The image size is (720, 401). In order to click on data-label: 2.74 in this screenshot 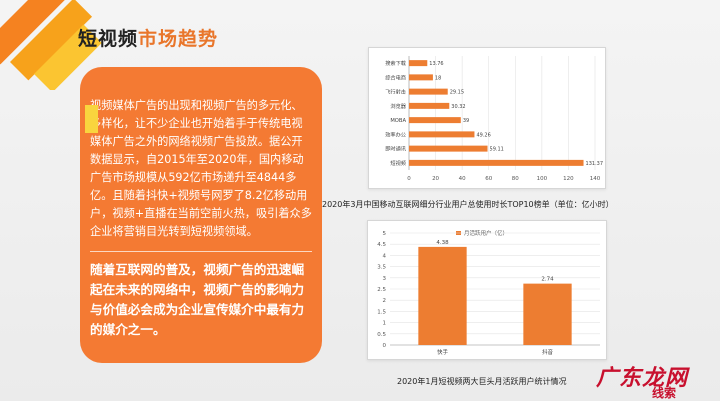, I will do `click(547, 280)`.